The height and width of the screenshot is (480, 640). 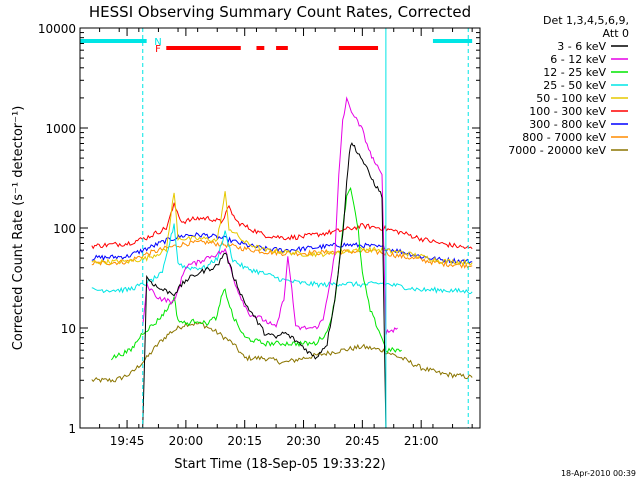 What do you see at coordinates (18, 228) in the screenshot?
I see `y-axis-label: Corrected Count Rate (s⁻¹ detector⁻¹)` at bounding box center [18, 228].